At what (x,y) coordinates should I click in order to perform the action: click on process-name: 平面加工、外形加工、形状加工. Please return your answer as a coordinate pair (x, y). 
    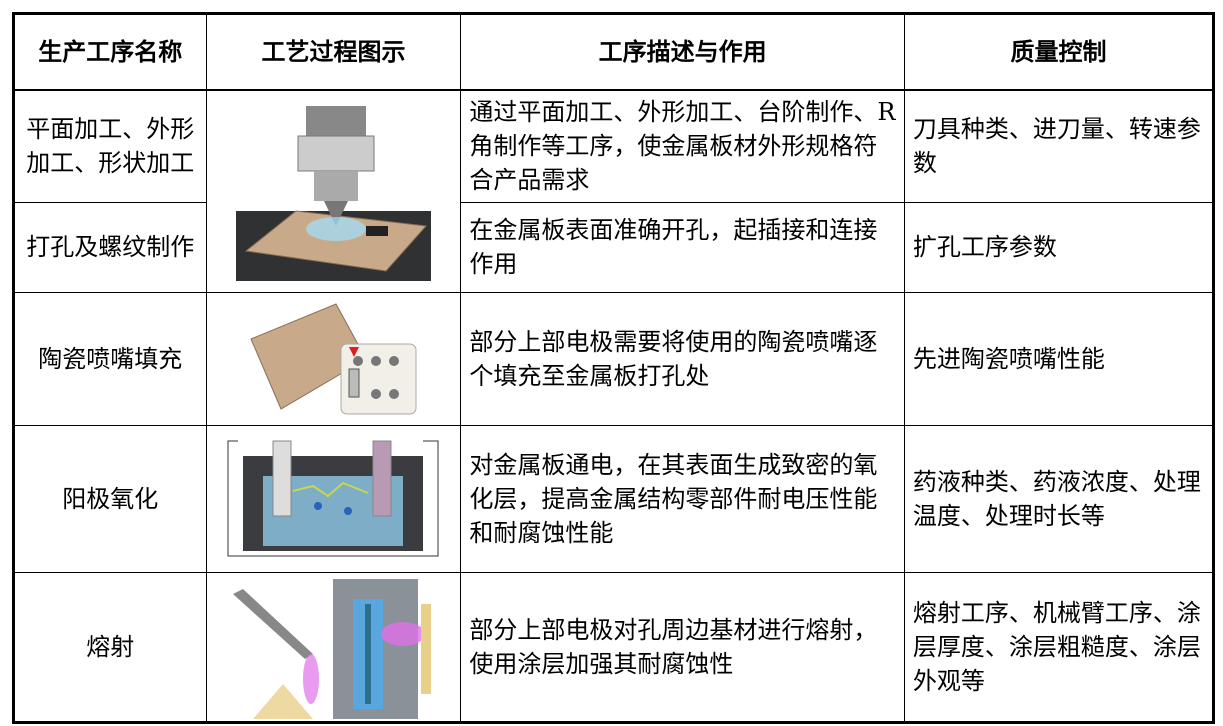
    Looking at the image, I should click on (110, 146).